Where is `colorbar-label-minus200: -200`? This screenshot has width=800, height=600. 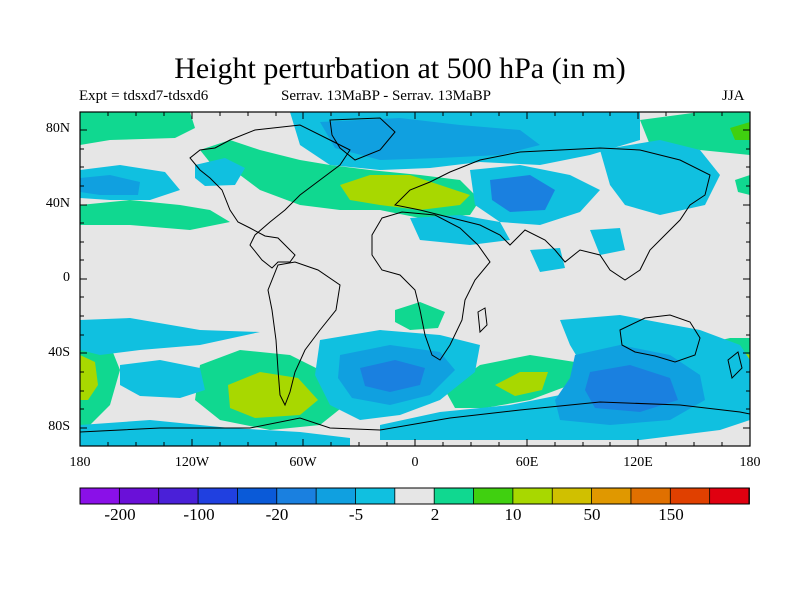
colorbar-label-minus200: -200 is located at coordinates (120, 514).